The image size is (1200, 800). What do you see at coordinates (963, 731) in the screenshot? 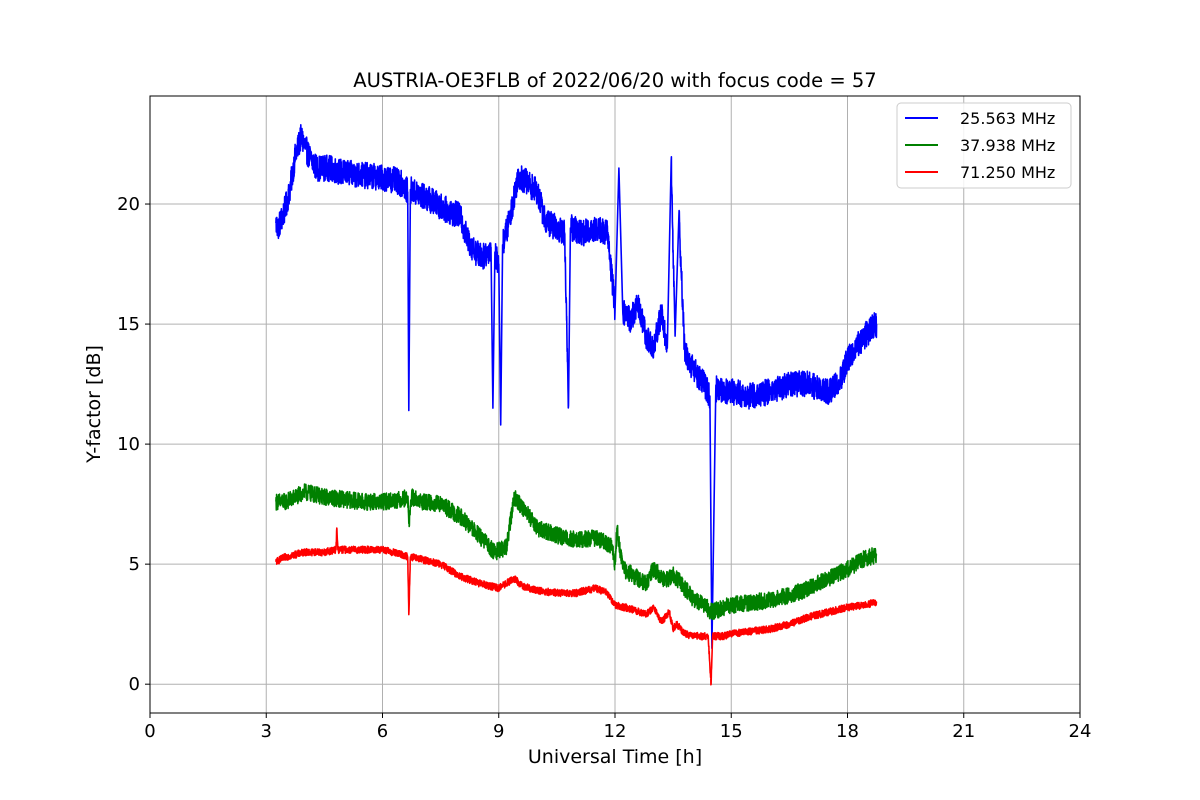
I see `x-tick-label: 21` at bounding box center [963, 731].